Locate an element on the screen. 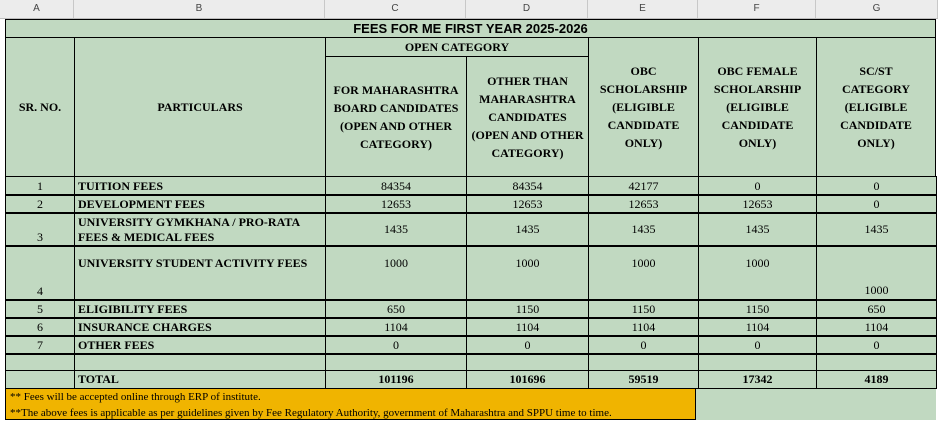  row-1-value-d: 84354 is located at coordinates (527, 186).